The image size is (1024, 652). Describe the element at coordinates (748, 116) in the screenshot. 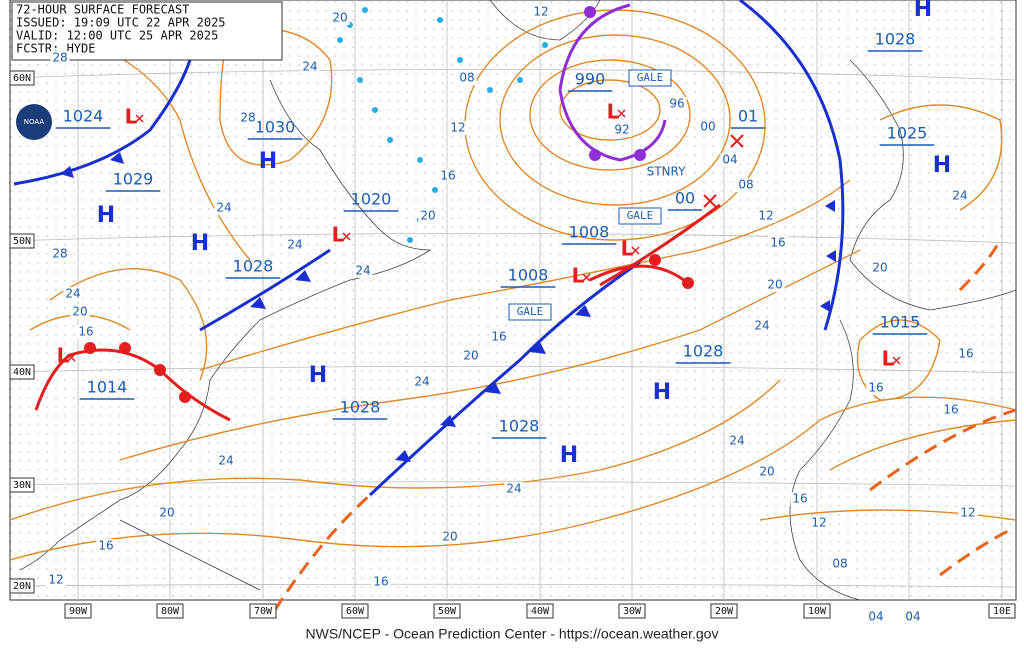

I see `pressure-center-label: 01` at that location.